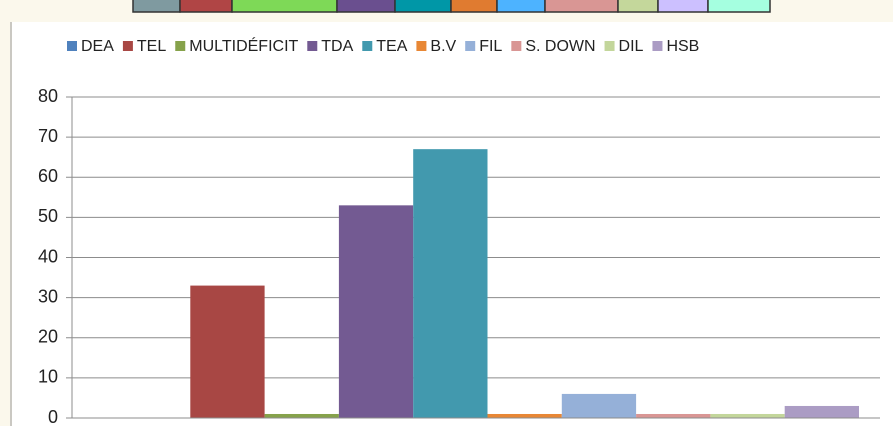  I want to click on legend-label: DIL, so click(631, 46).